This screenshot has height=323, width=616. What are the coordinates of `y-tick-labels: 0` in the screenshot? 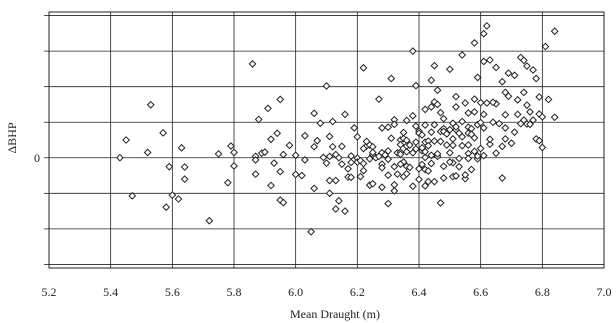 It's located at (37, 158).